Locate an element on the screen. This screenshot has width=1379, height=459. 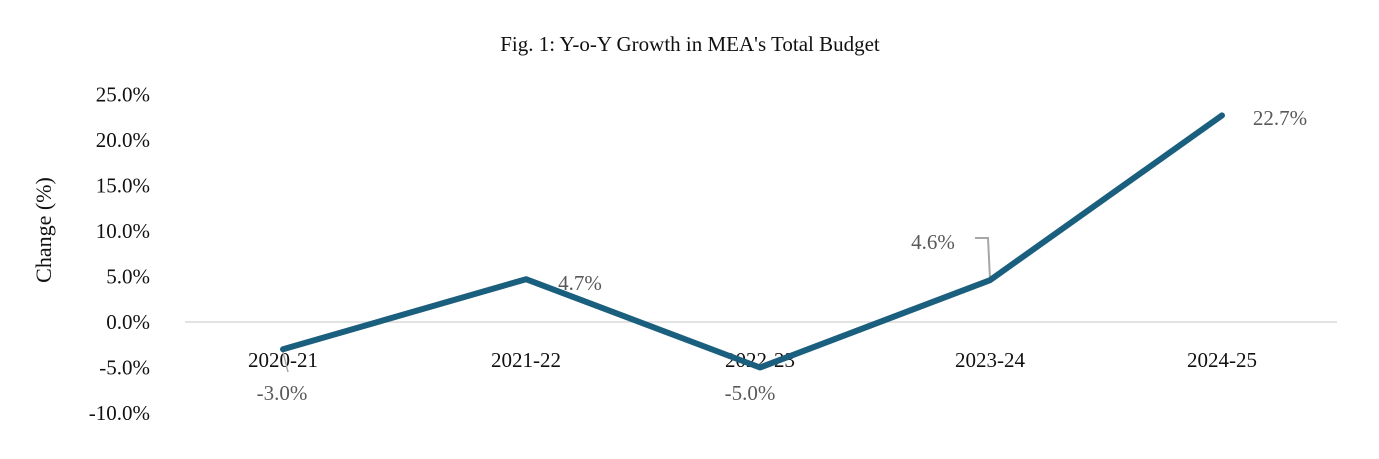
y-axis-label: Change (%) is located at coordinates (43, 230).